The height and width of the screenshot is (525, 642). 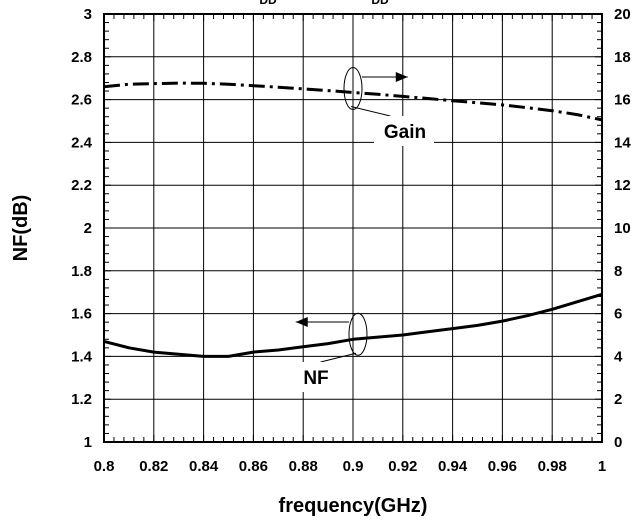 I want to click on nf-label: NF, so click(x=315, y=378).